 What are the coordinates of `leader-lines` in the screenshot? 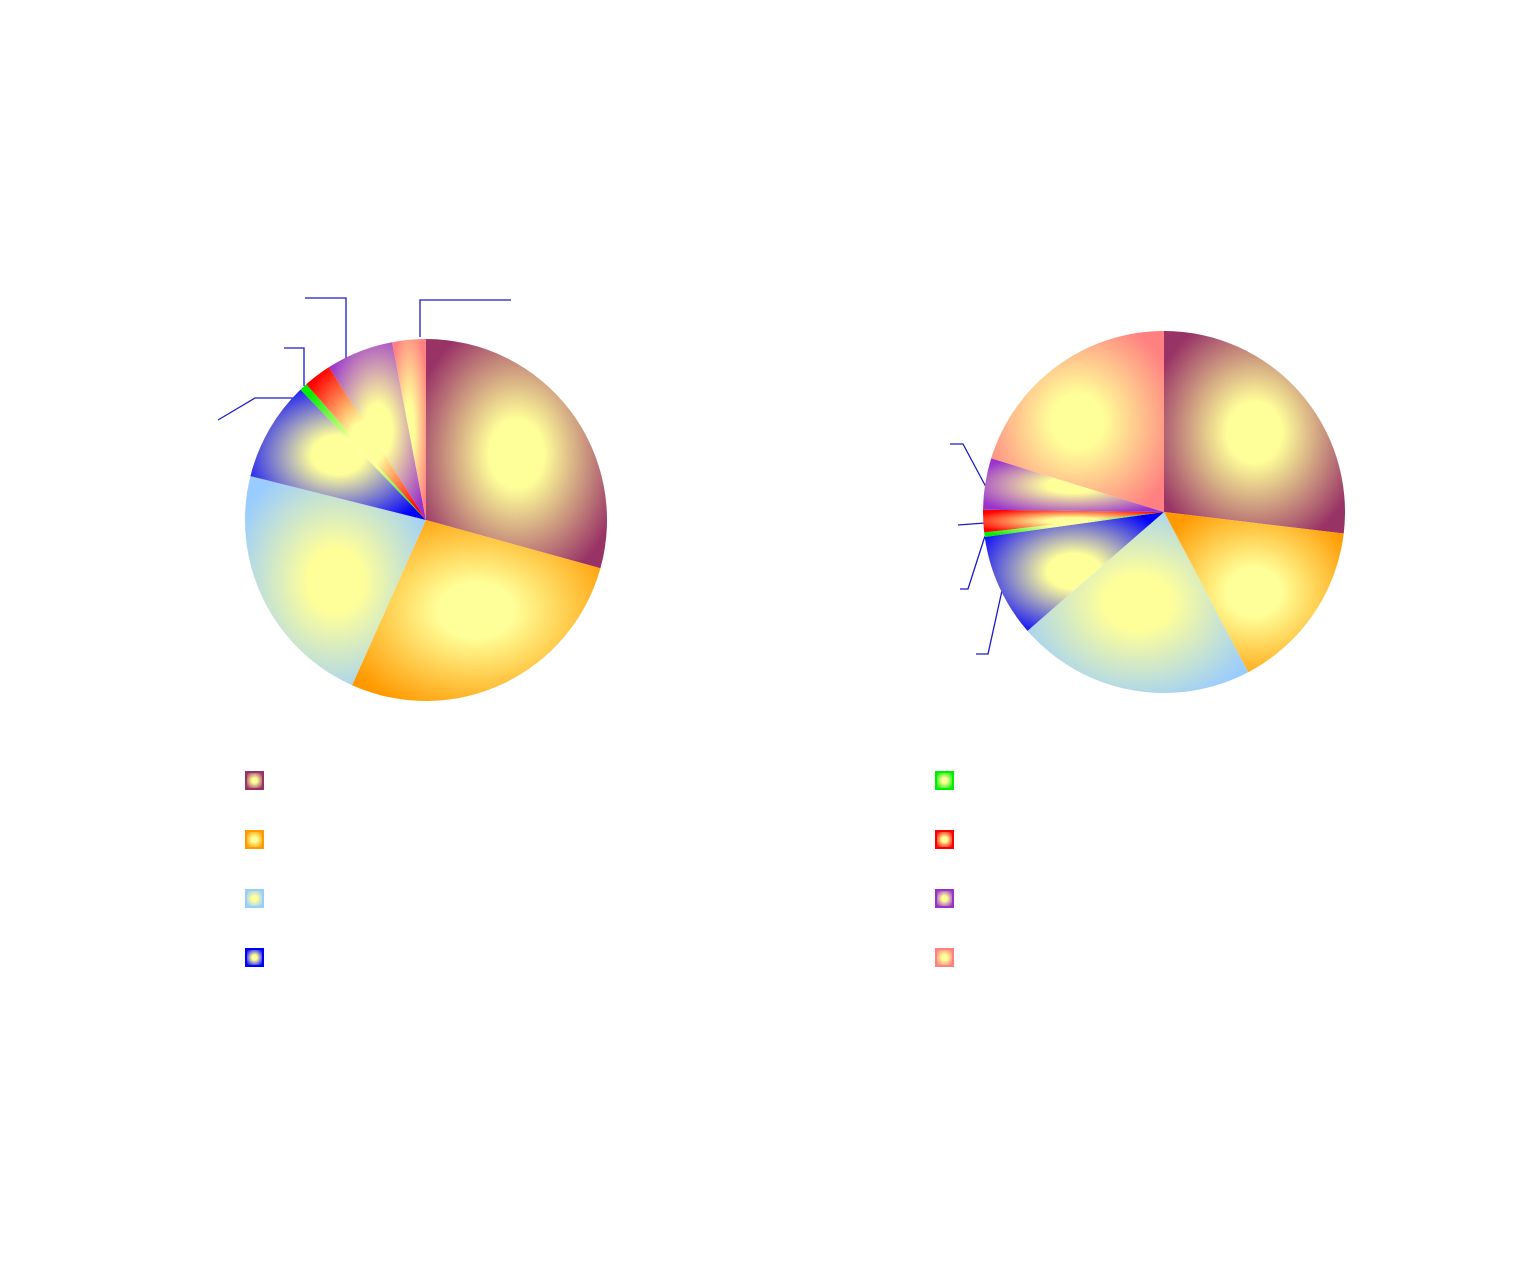 It's located at (610, 476).